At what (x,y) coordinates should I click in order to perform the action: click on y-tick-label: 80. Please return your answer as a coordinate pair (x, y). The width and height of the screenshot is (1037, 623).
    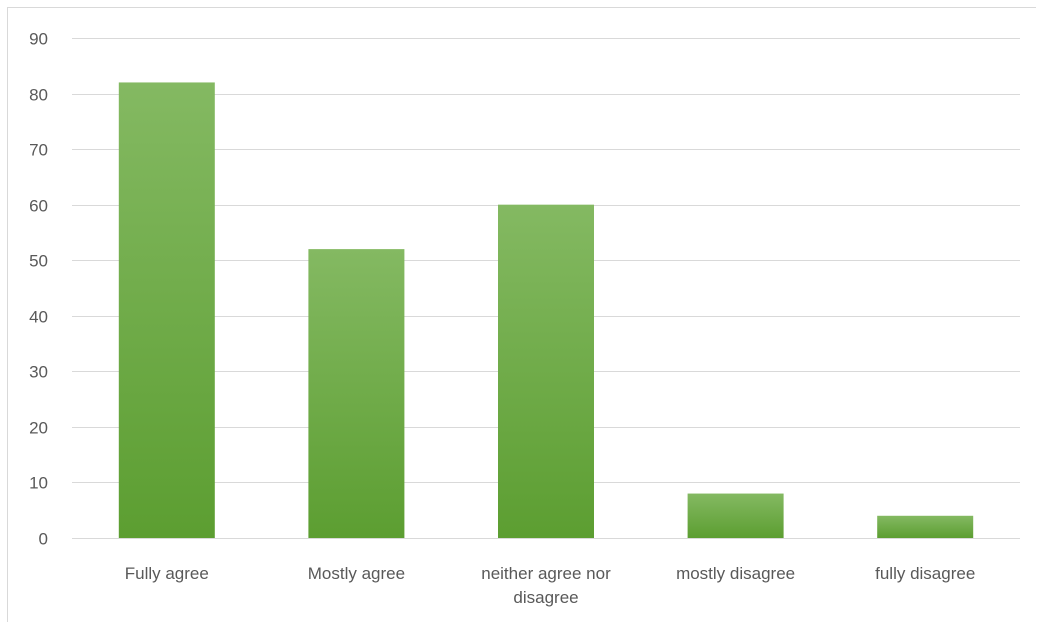
    Looking at the image, I should click on (38, 95).